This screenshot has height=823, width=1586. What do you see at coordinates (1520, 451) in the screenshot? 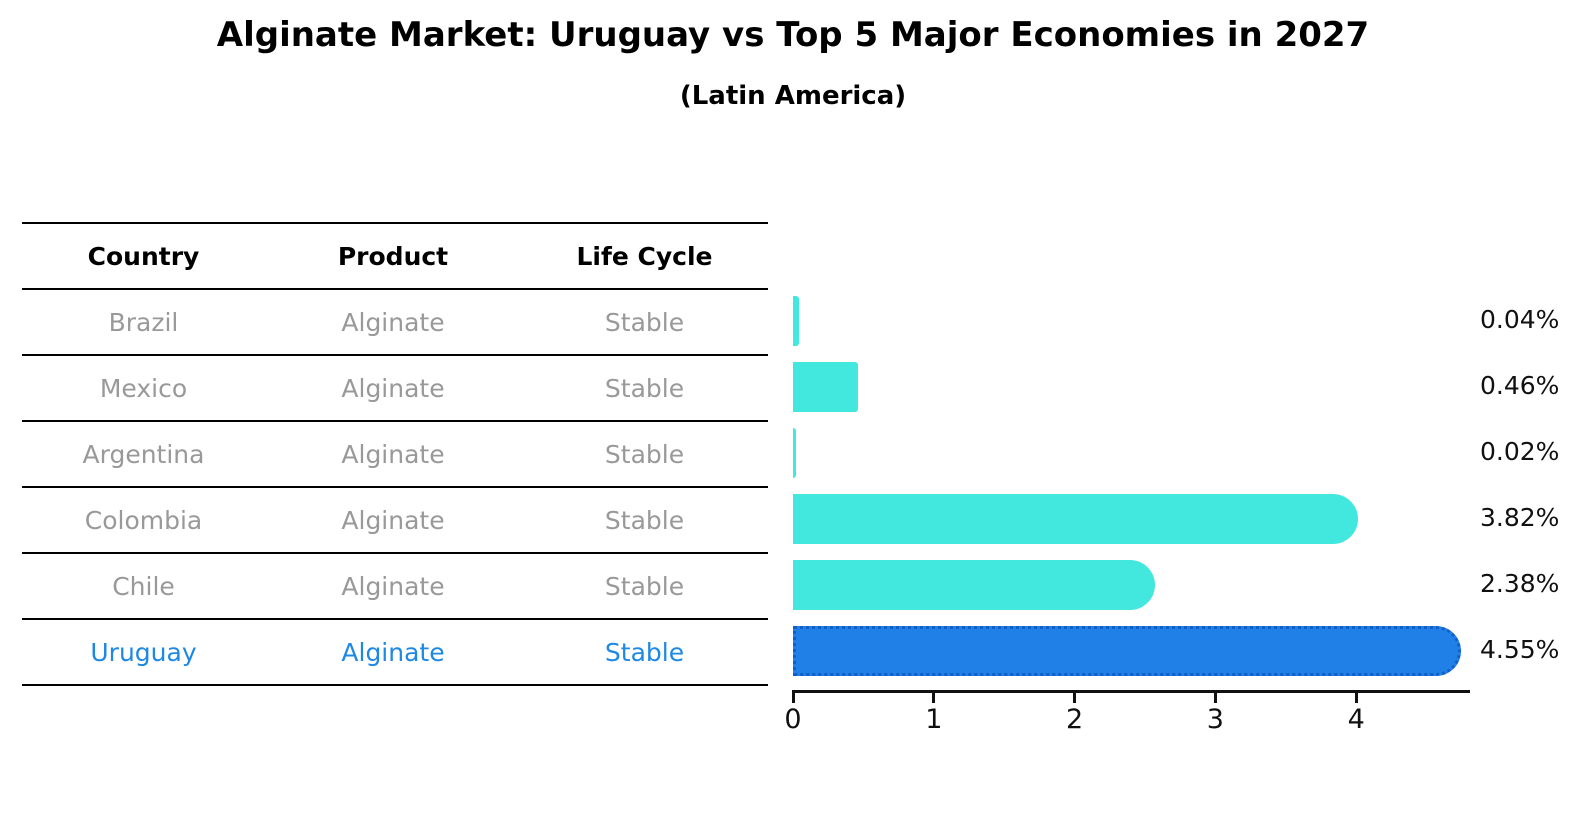
I see `value-label: 0.02%` at bounding box center [1520, 451].